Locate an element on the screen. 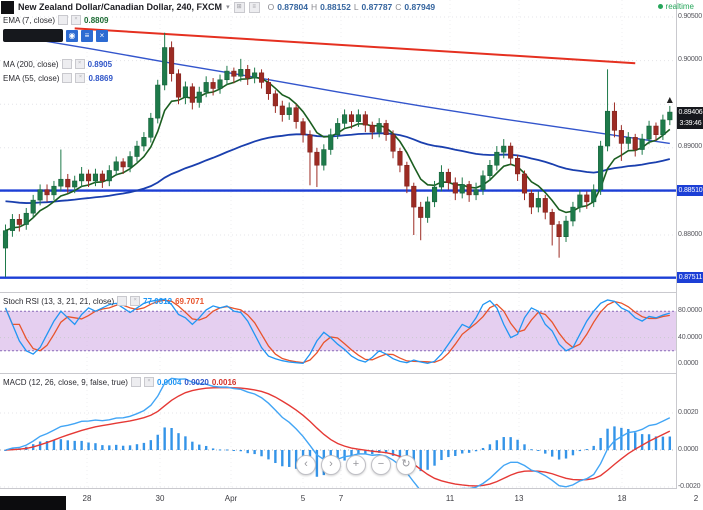 This screenshot has height=510, width=703. realtime-indicator: realtime is located at coordinates (675, 6).